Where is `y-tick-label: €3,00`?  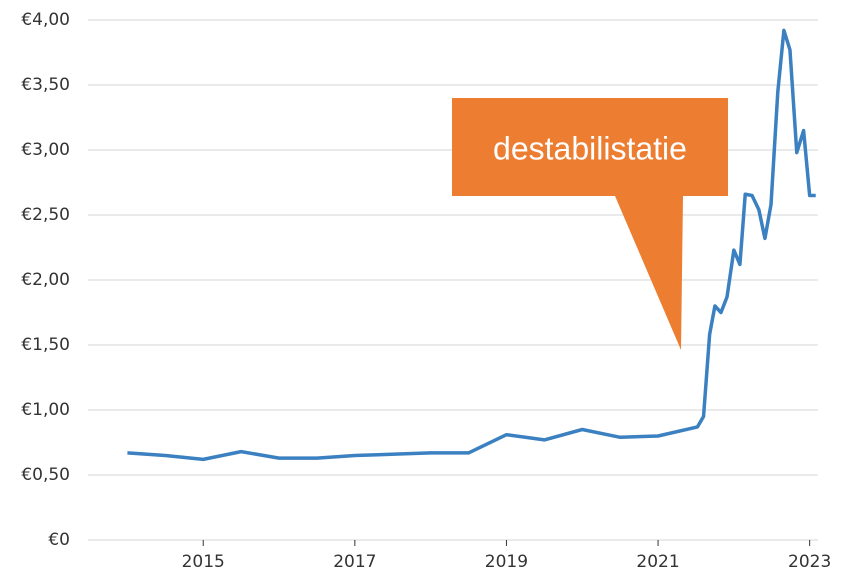 y-tick-label: €3,00 is located at coordinates (45, 150).